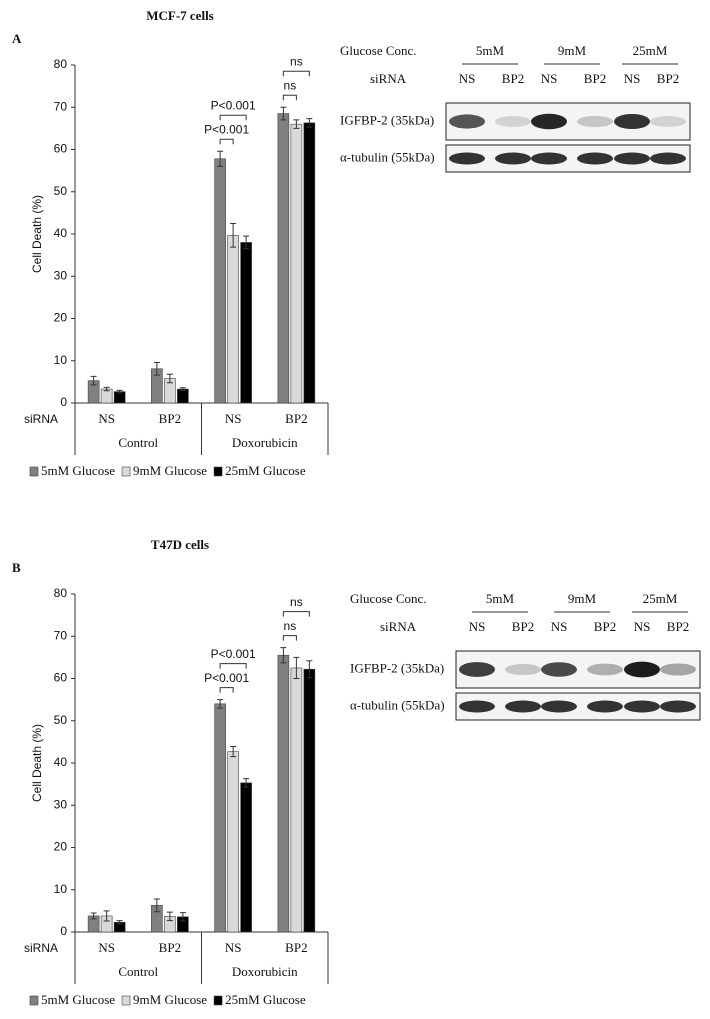  What do you see at coordinates (78, 470) in the screenshot?
I see `legend-label: 5mM Glucose` at bounding box center [78, 470].